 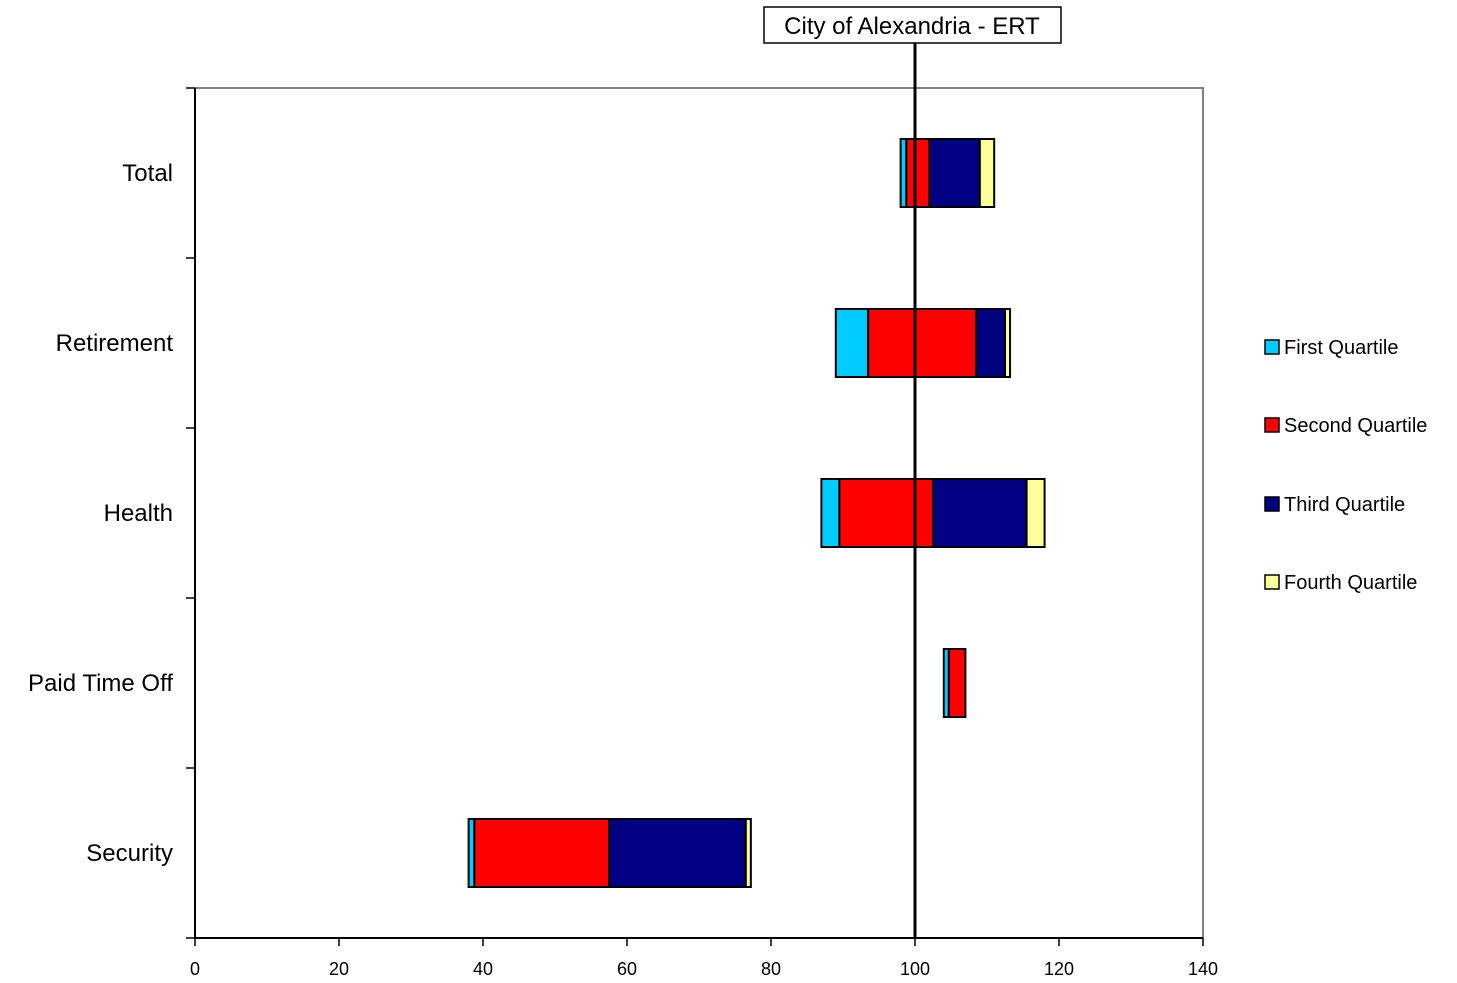 What do you see at coordinates (339, 969) in the screenshot?
I see `x-tick-label-20: 20` at bounding box center [339, 969].